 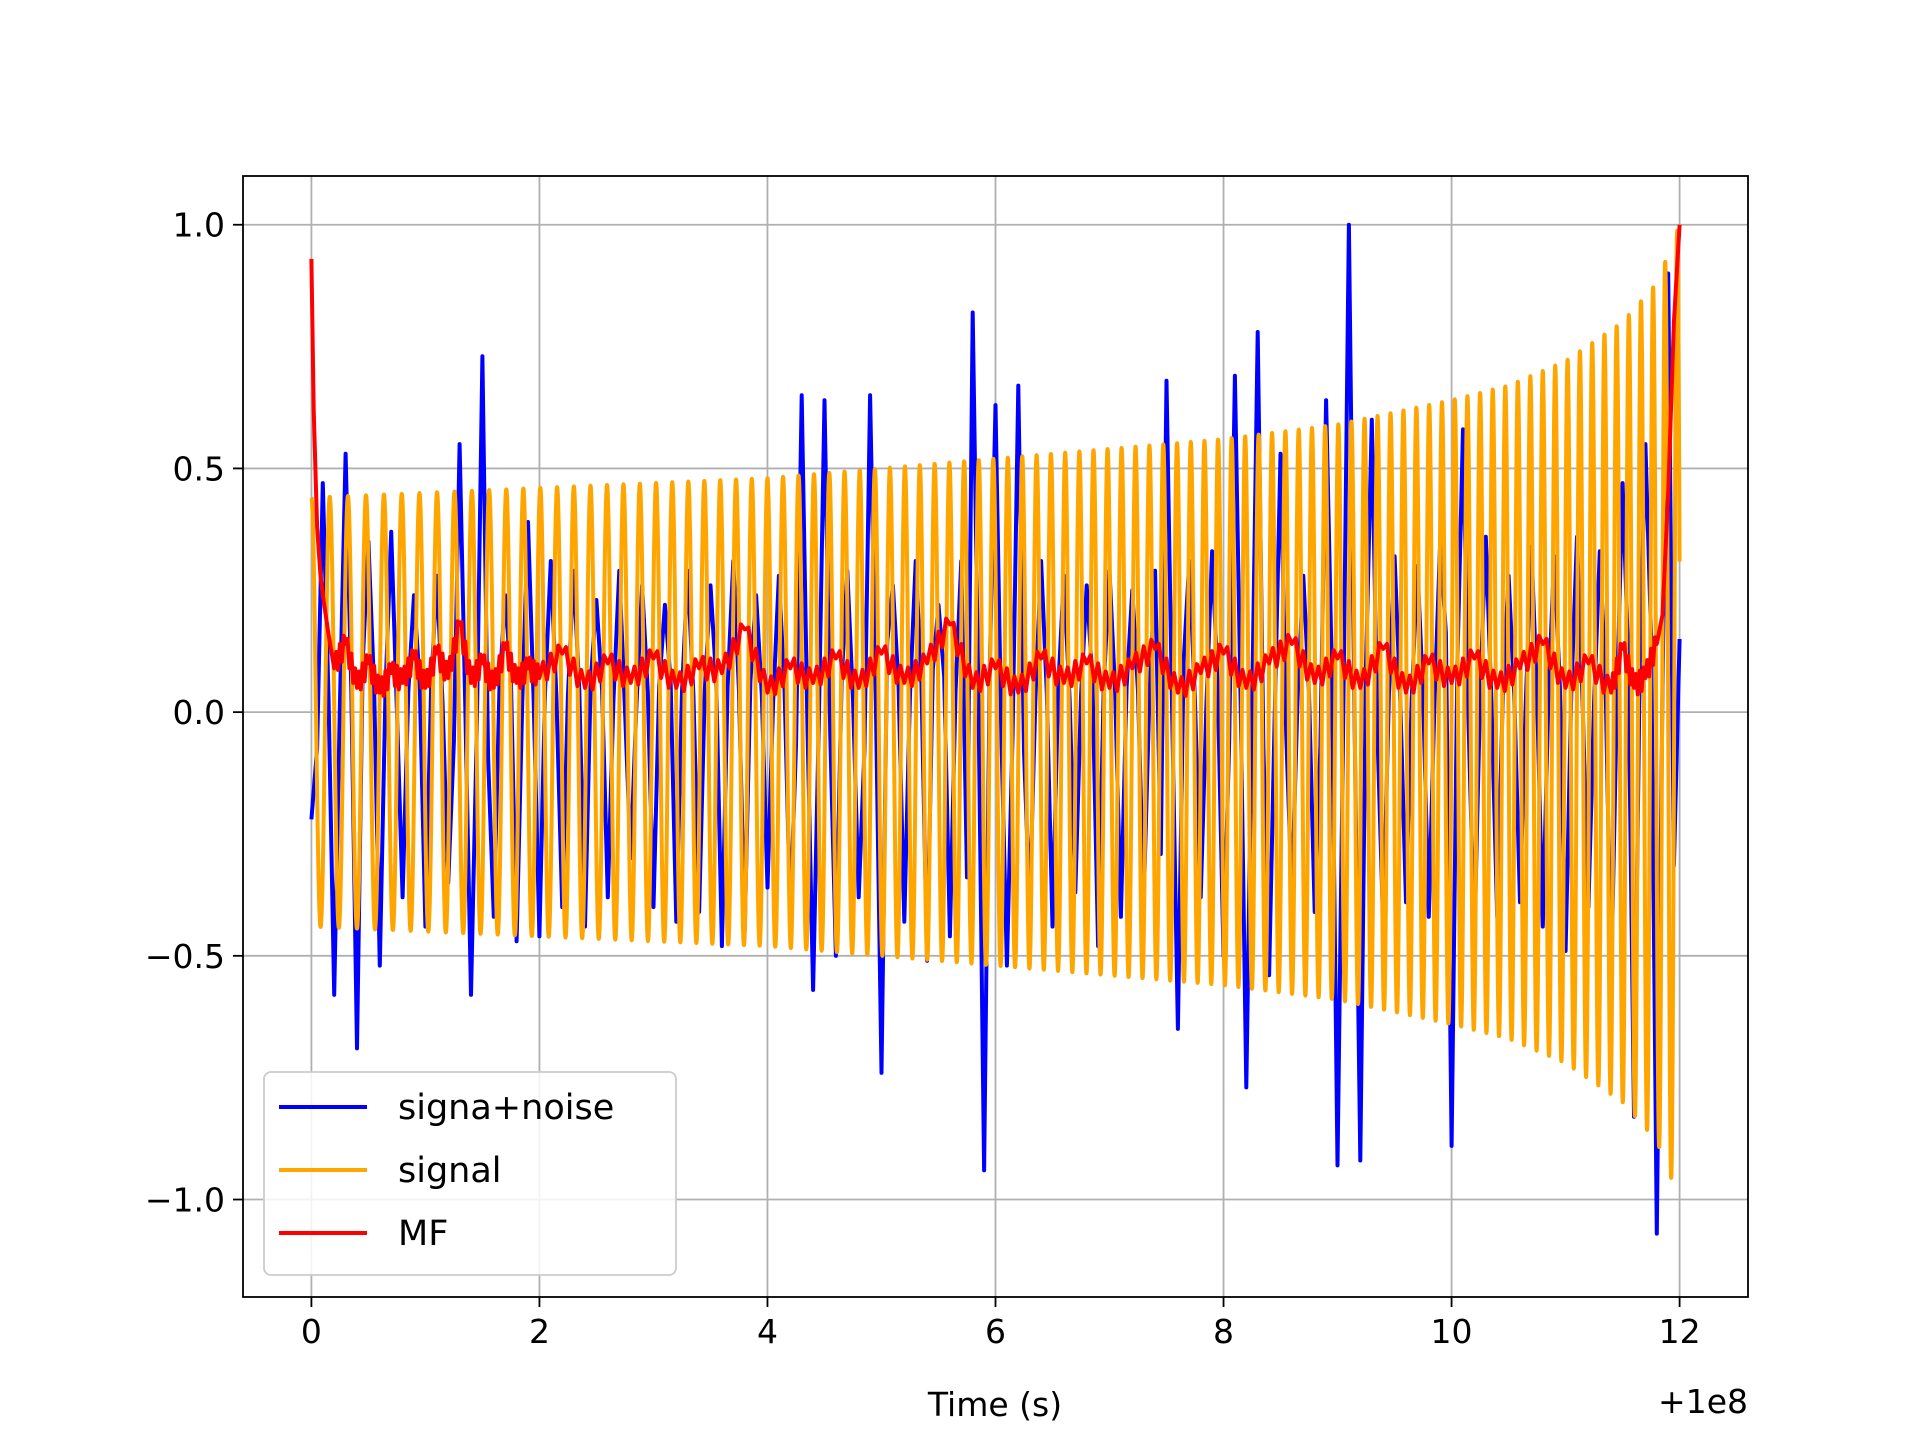 What do you see at coordinates (1452, 1331) in the screenshot?
I see `x-tick-label: 10` at bounding box center [1452, 1331].